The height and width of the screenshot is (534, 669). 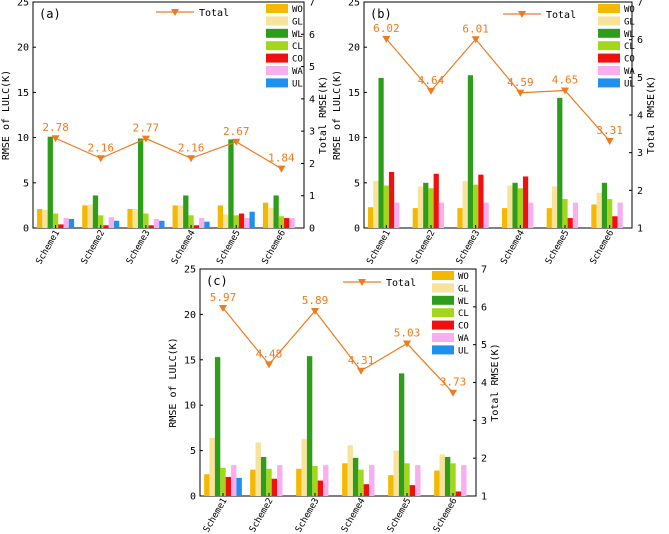 I want to click on y2-tick-label: 0, so click(x=312, y=229).